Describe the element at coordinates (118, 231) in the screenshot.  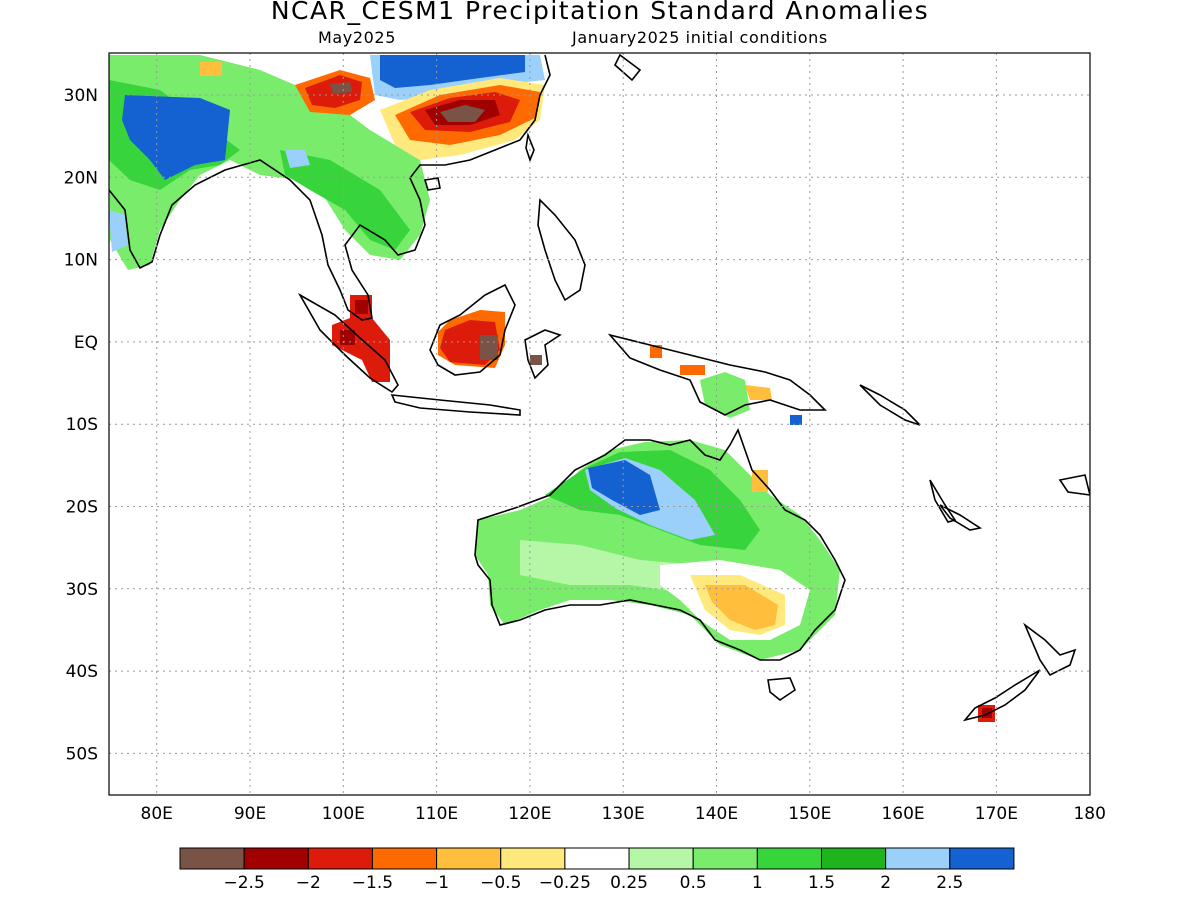
I see `anomaly-lightblue-india` at that location.